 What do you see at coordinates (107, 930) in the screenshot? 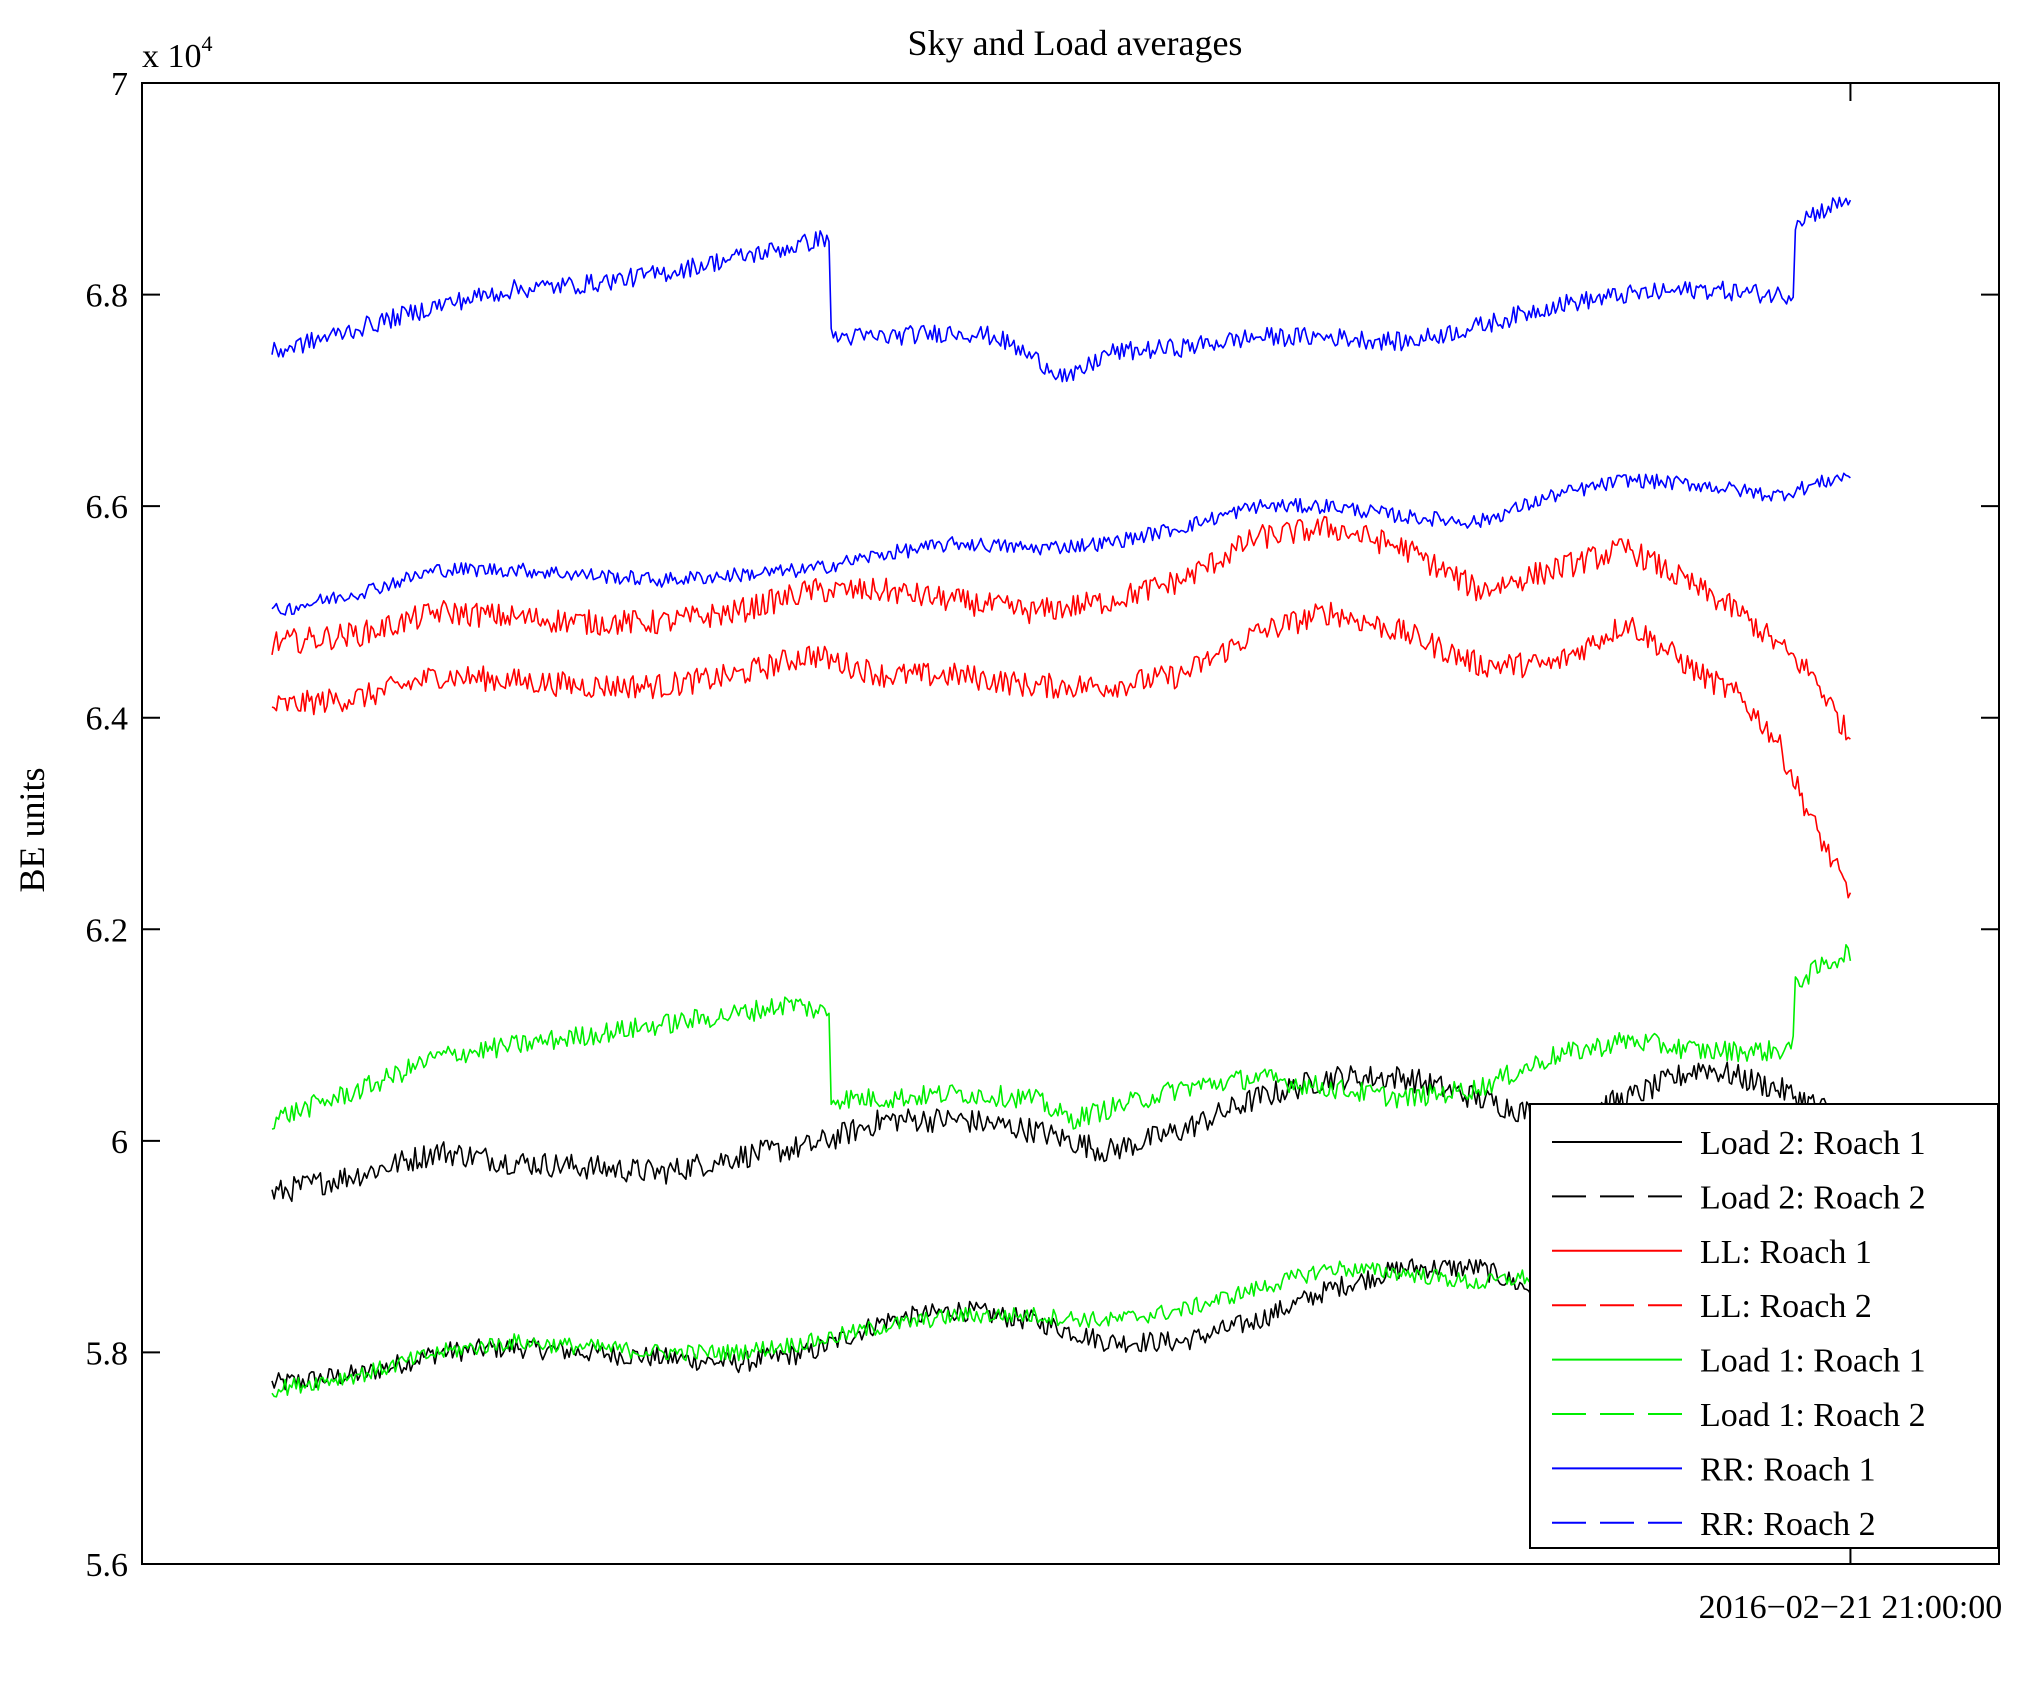
I see `y-tick-label: 6.2` at bounding box center [107, 930].